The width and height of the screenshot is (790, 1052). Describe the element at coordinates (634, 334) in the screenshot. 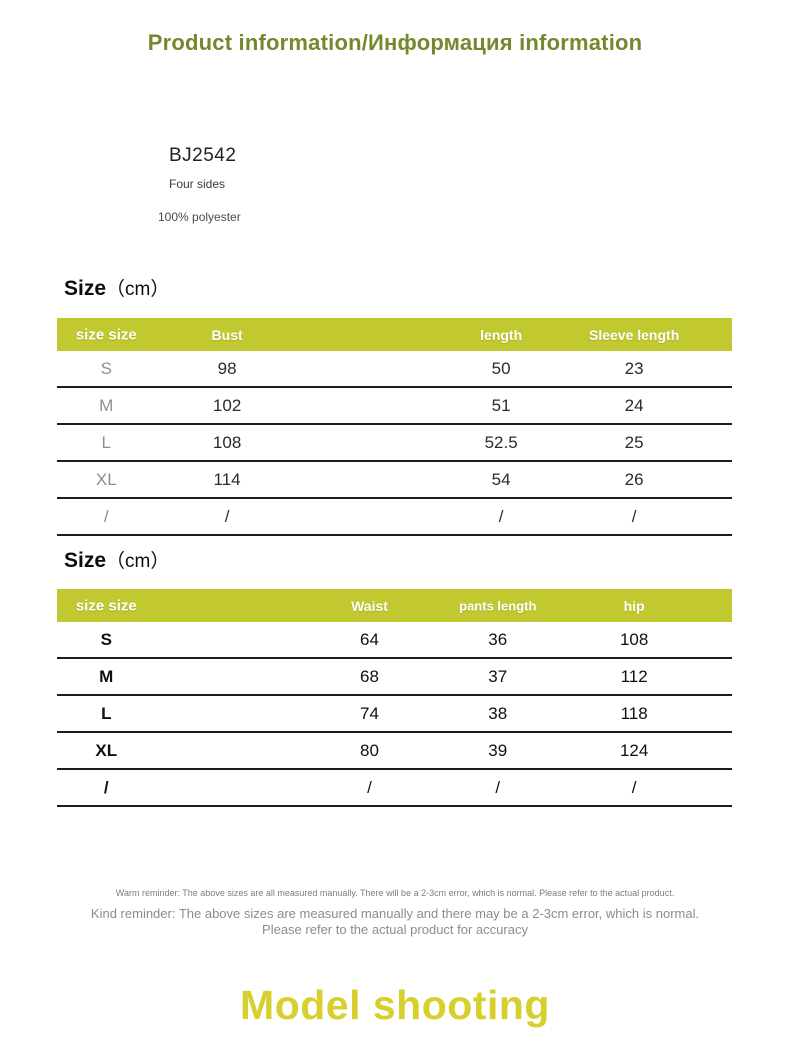

I see `column-header-sleeve-length: Sleeve length` at that location.